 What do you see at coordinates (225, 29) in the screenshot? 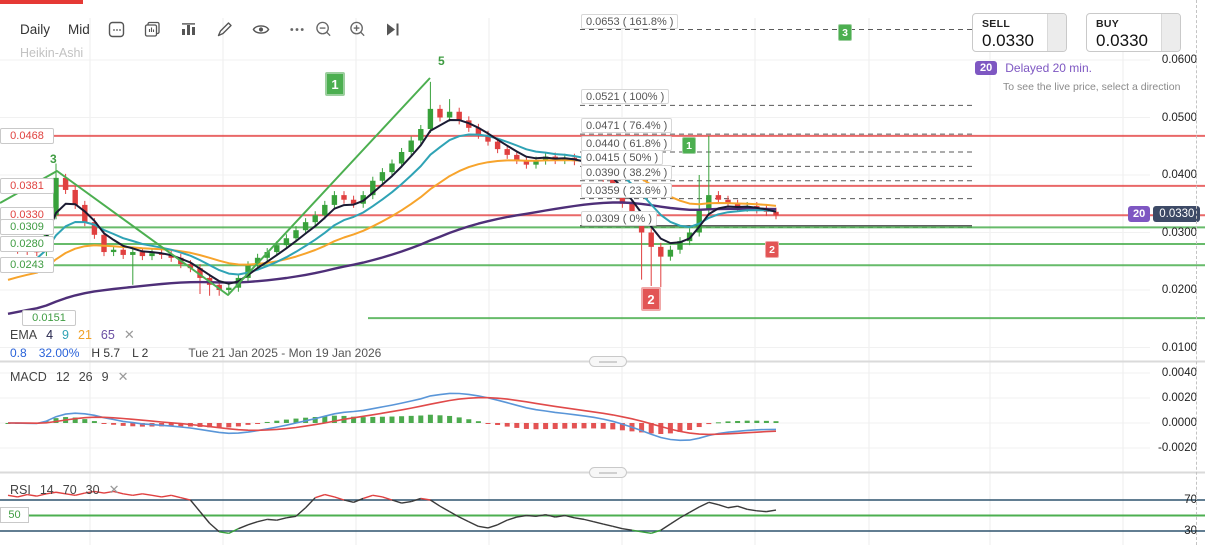
I see `draw-tool-icon` at bounding box center [225, 29].